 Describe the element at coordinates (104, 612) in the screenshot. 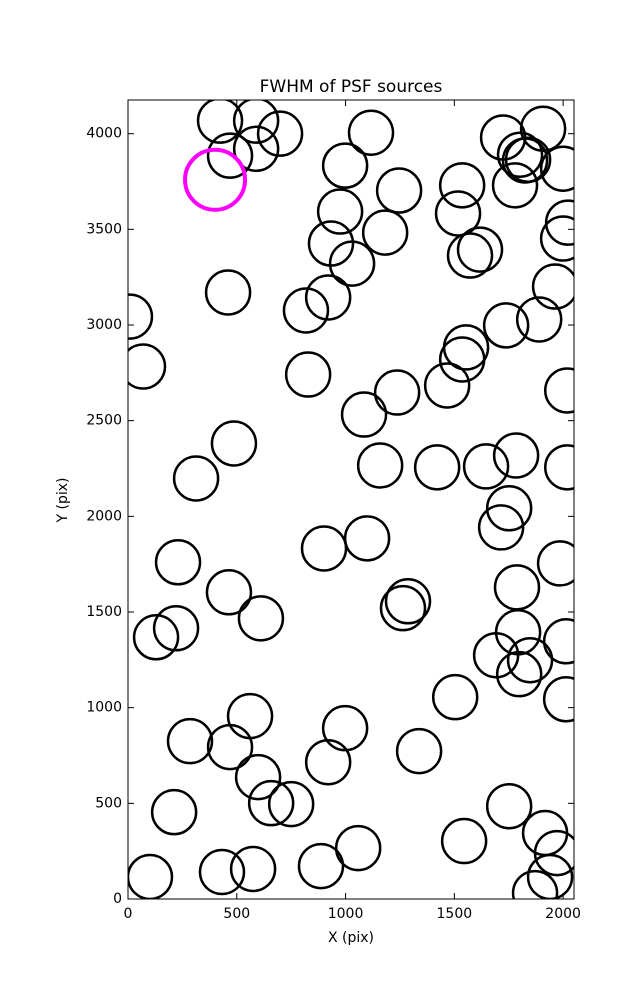

I see `y-tick-label: 1500` at that location.